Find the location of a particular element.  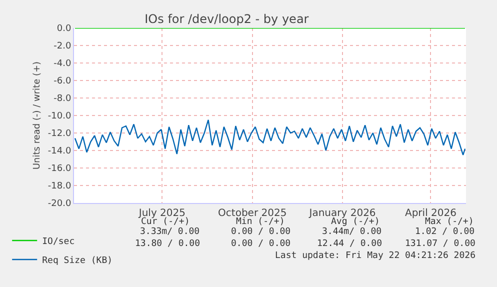

y-tick-label: -18.0 is located at coordinates (60, 187).